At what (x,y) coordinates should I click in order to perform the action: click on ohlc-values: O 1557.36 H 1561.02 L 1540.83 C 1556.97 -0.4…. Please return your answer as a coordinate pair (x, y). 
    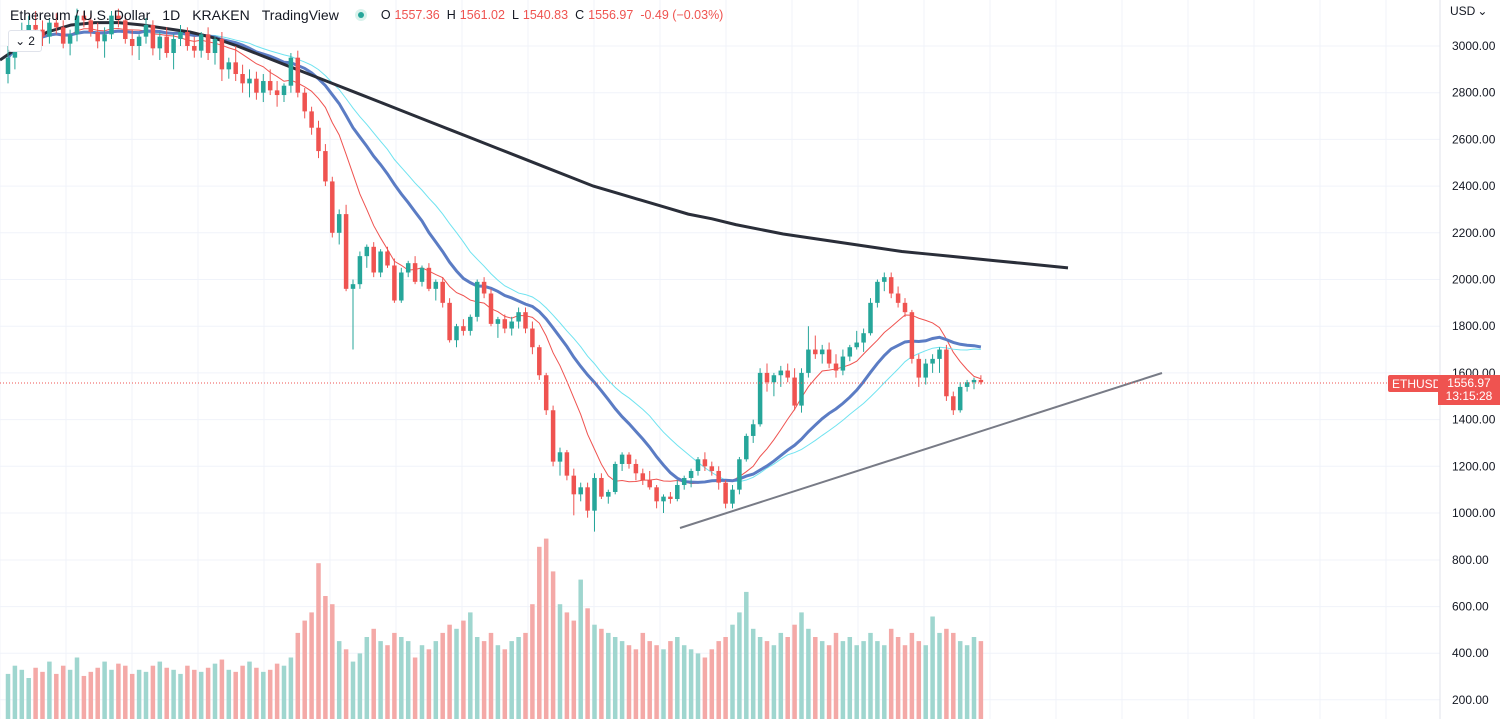
    Looking at the image, I should click on (554, 15).